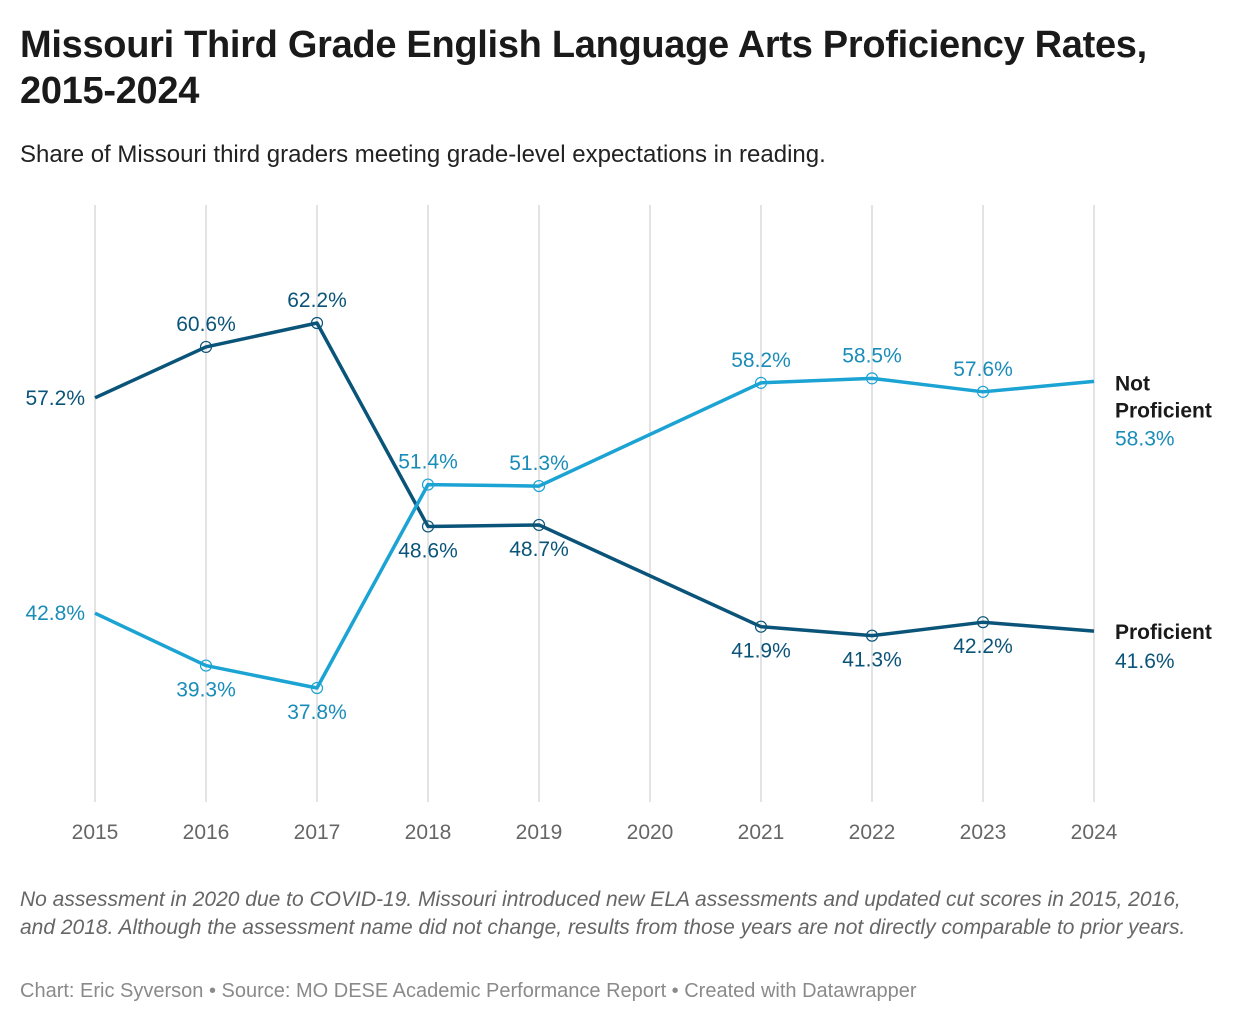 This screenshot has width=1240, height=1026. Describe the element at coordinates (539, 832) in the screenshot. I see `x-tick-label: 2019` at that location.